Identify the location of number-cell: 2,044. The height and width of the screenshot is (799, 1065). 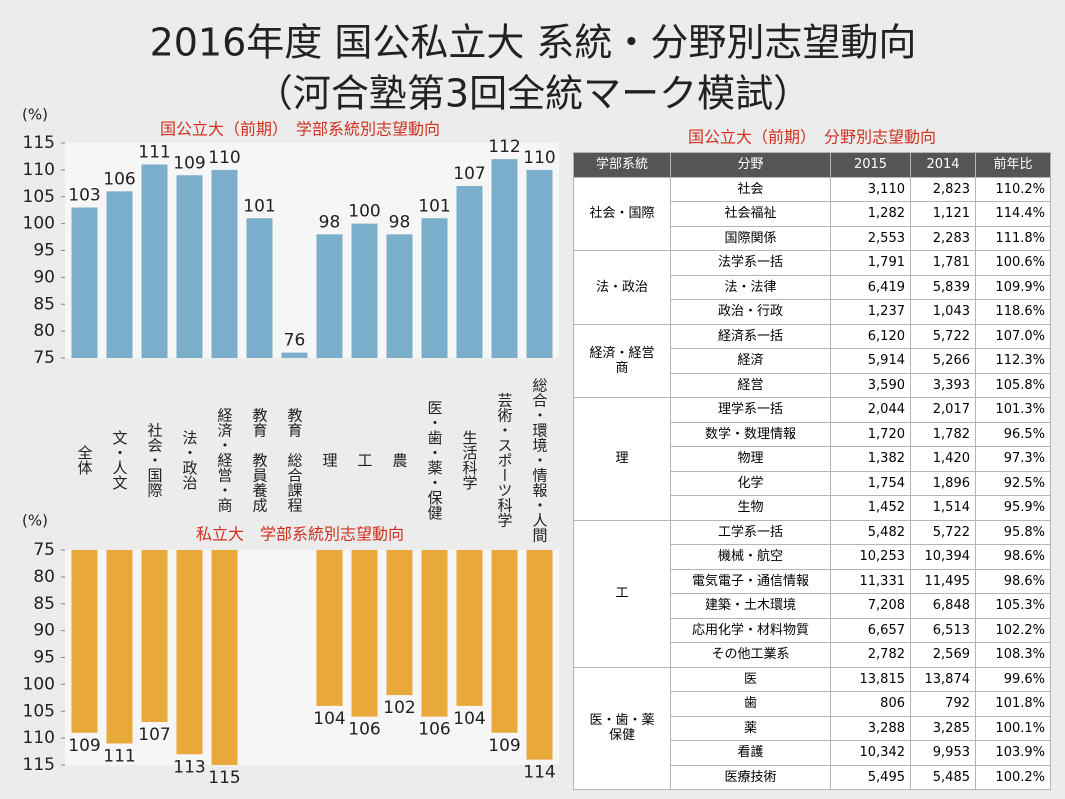
(870, 410).